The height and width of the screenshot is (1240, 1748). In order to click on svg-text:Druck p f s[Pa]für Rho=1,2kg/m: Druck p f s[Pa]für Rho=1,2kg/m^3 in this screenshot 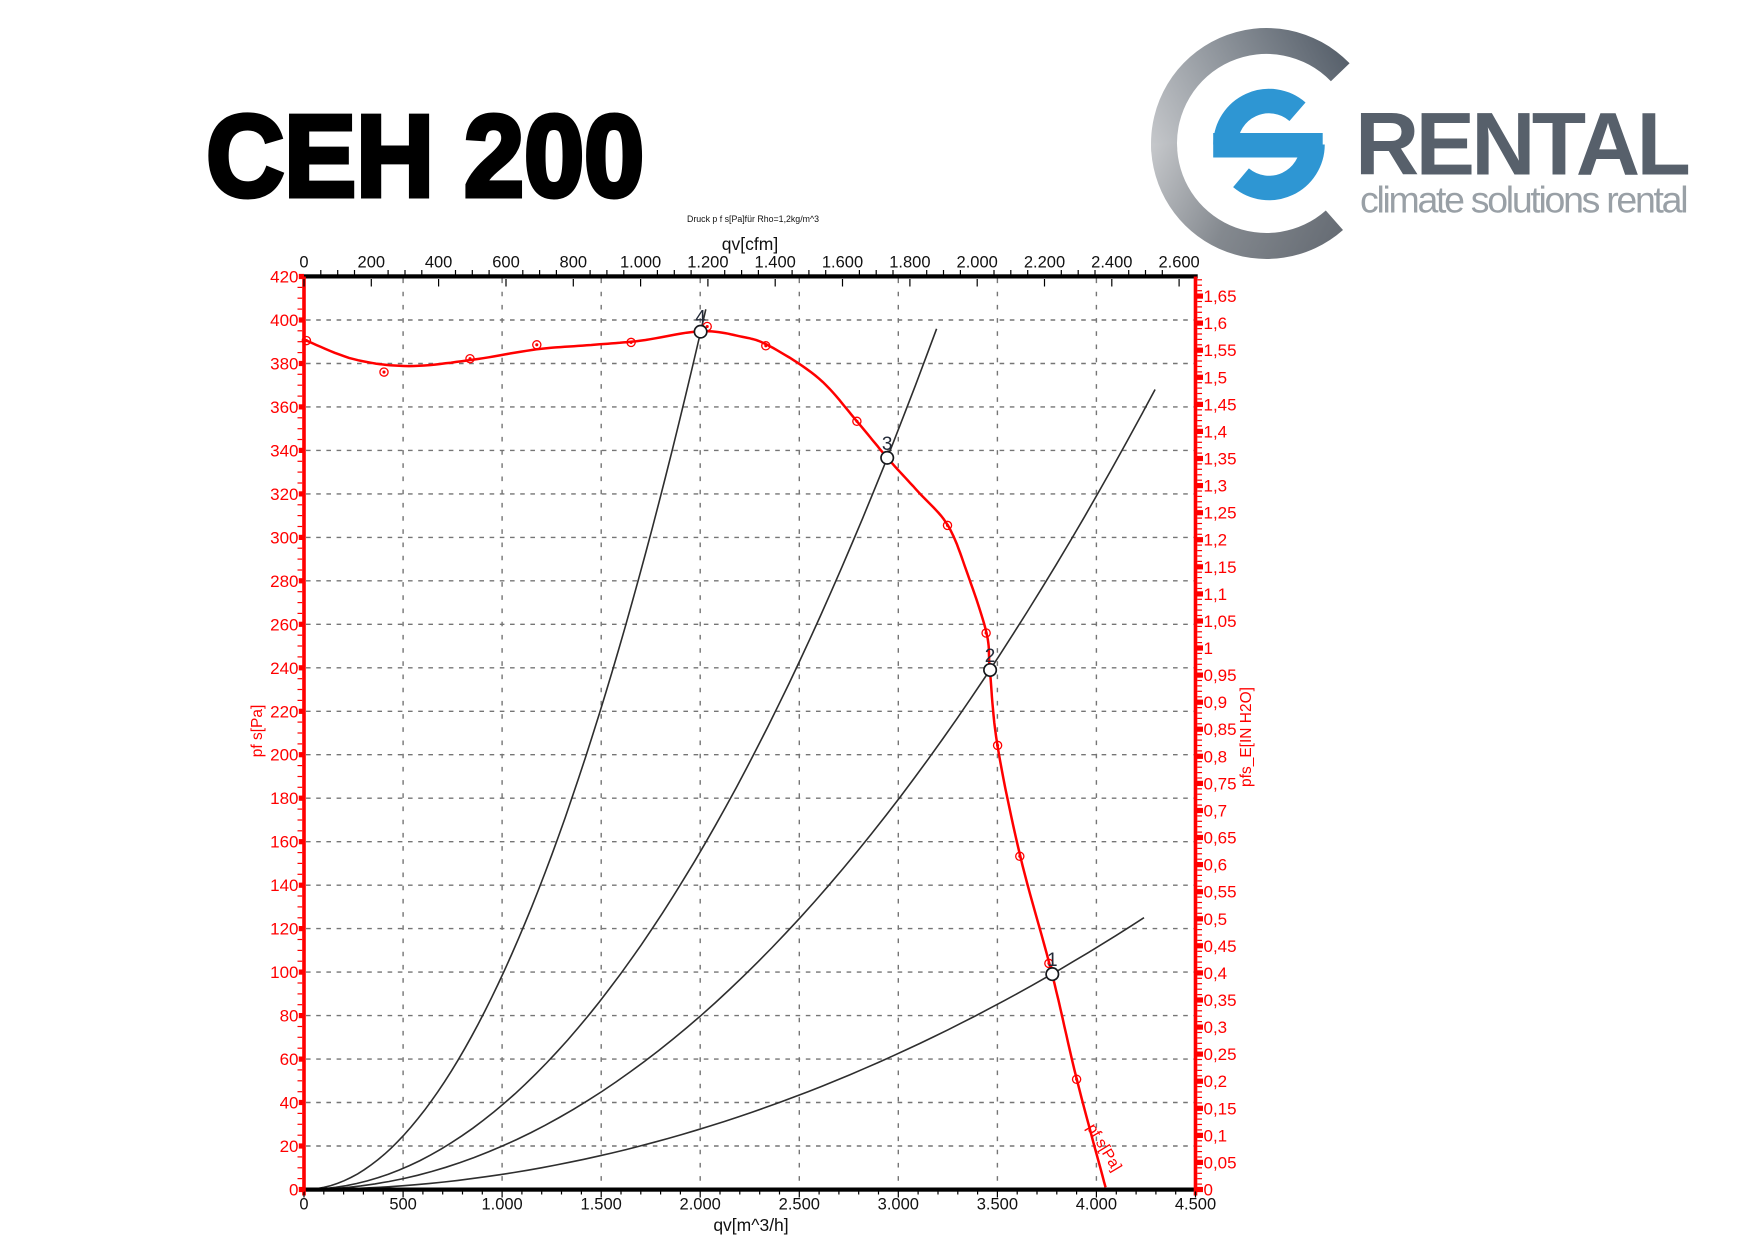, I will do `click(753, 219)`.